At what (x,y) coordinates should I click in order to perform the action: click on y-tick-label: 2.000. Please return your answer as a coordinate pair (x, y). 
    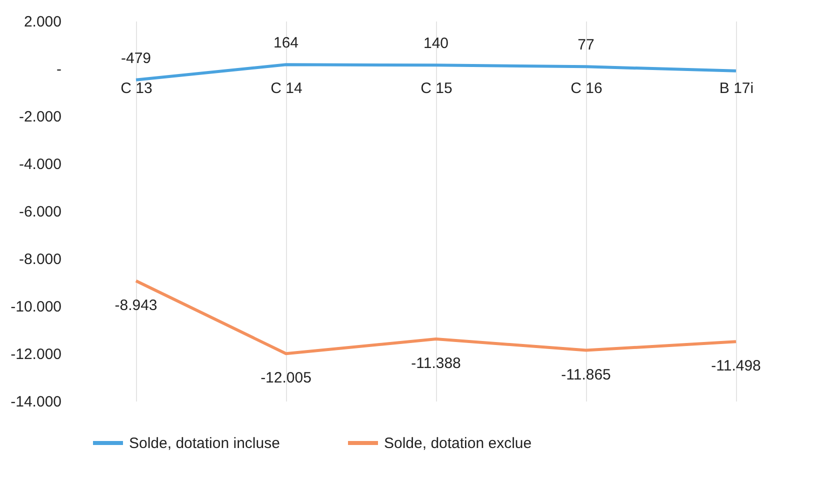
    Looking at the image, I should click on (43, 22).